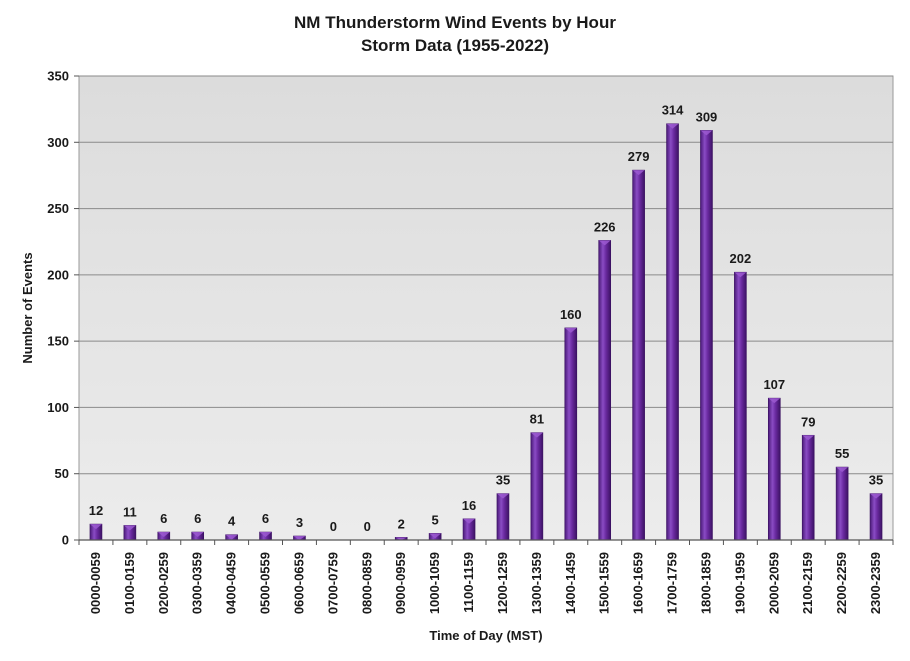 Image resolution: width=910 pixels, height=661 pixels. Describe the element at coordinates (197, 583) in the screenshot. I see `x-tick-label: 0300-0359` at that location.